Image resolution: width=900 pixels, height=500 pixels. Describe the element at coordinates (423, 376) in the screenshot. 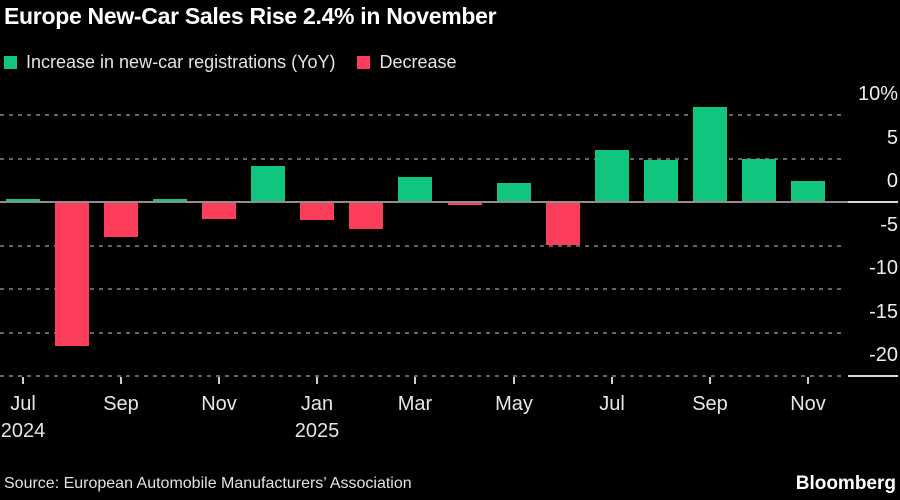

I see `gridline--20` at that location.